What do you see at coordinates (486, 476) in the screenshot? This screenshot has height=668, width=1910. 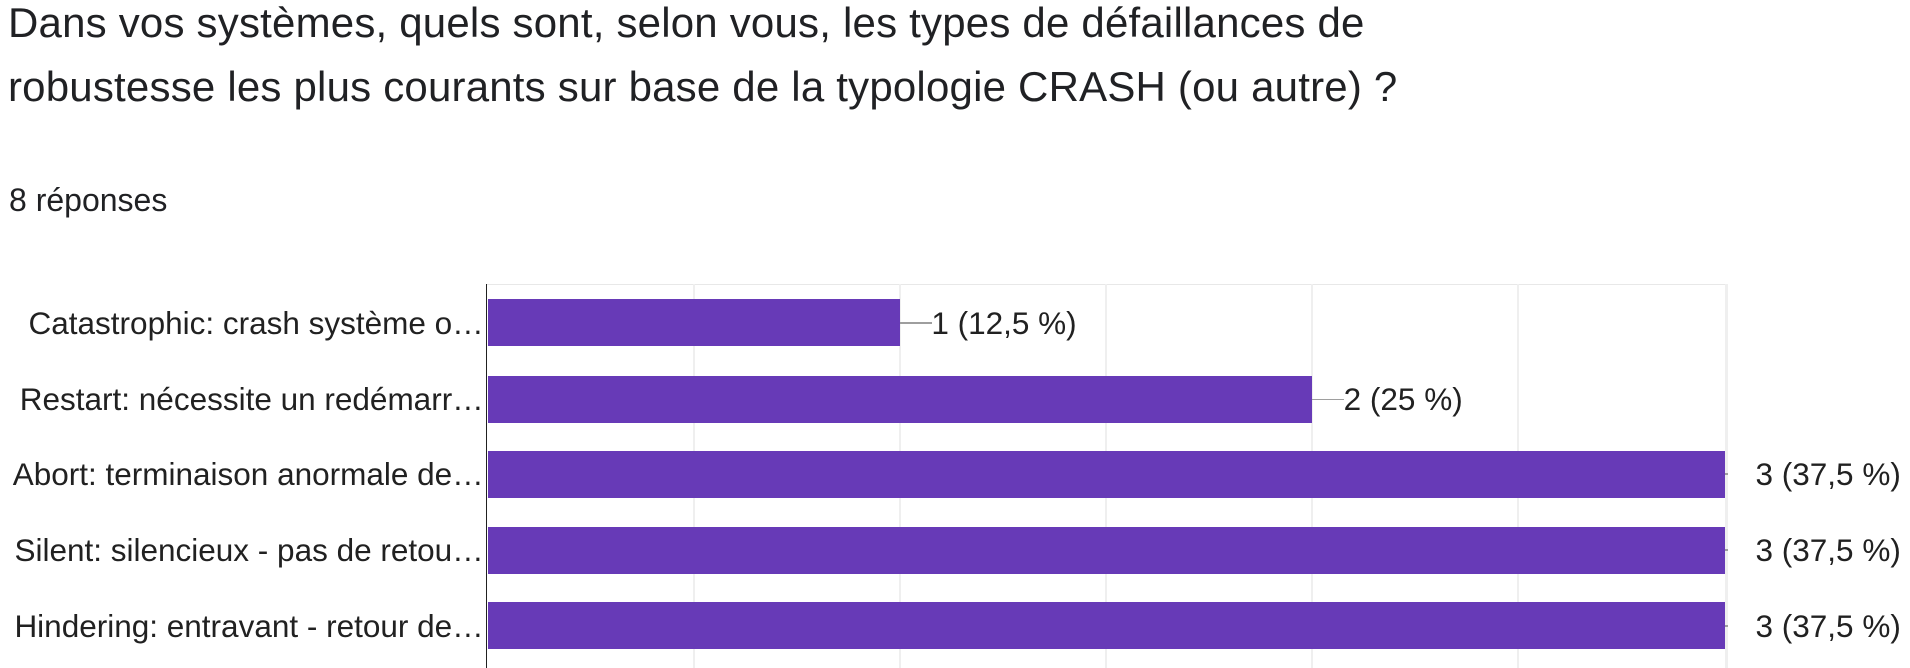 I see `y-axis-line` at bounding box center [486, 476].